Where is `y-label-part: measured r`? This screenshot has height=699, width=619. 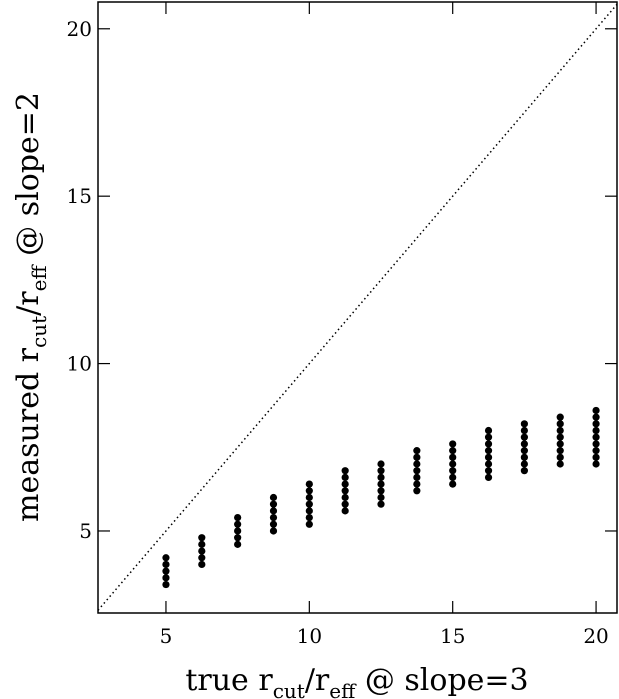
y-label-part: measured r is located at coordinates (28, 434).